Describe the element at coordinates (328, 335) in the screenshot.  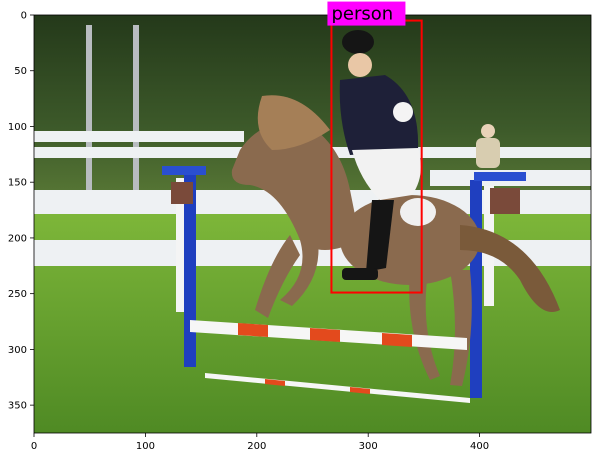
I see `jump-top-pole` at that location.